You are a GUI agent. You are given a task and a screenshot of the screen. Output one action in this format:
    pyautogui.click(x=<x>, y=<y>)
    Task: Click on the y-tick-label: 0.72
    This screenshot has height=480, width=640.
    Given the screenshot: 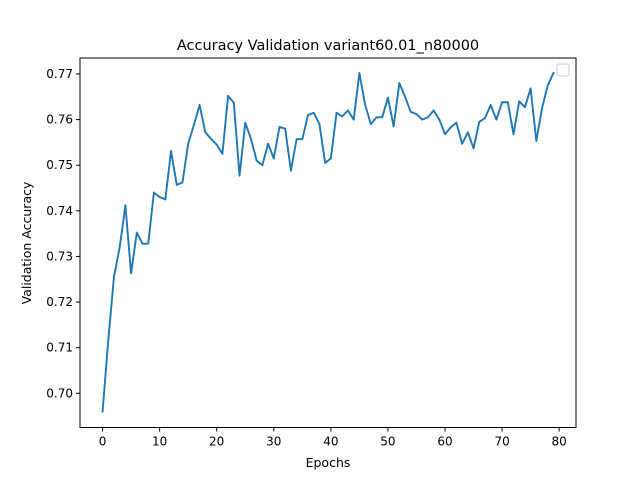 What is the action you would take?
    pyautogui.click(x=59, y=302)
    